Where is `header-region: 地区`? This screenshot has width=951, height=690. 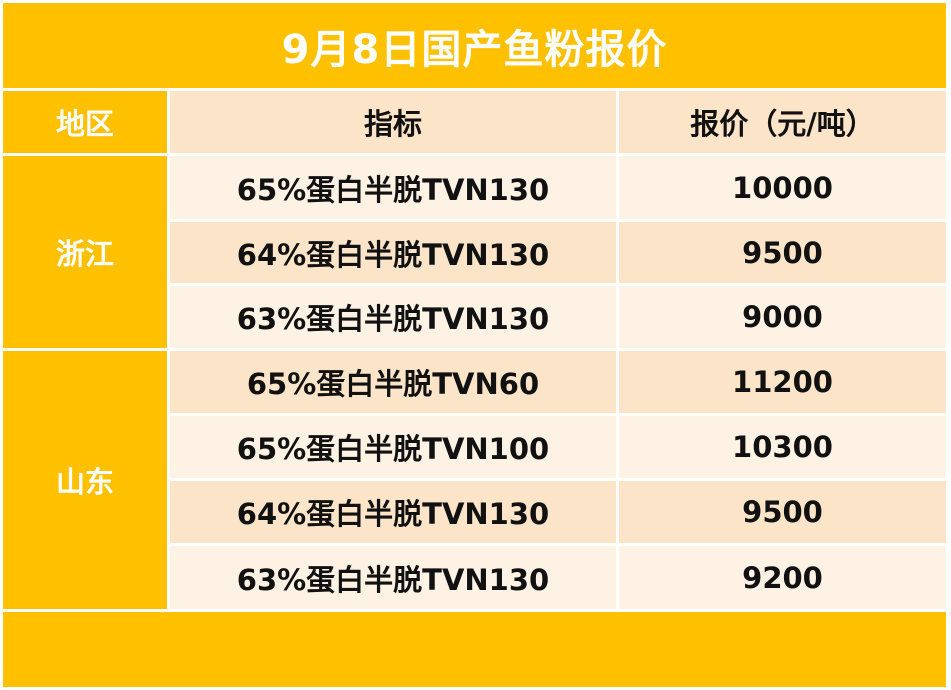
header-region: 地区 is located at coordinates (85, 122).